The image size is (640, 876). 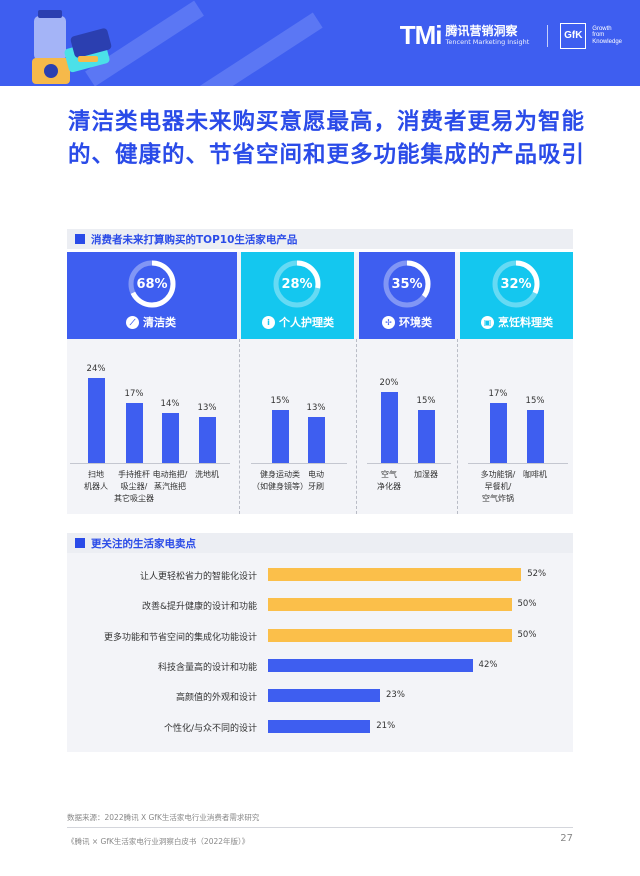 I want to click on selling-point-label: 高颜值的外观和设计, so click(x=216, y=698).